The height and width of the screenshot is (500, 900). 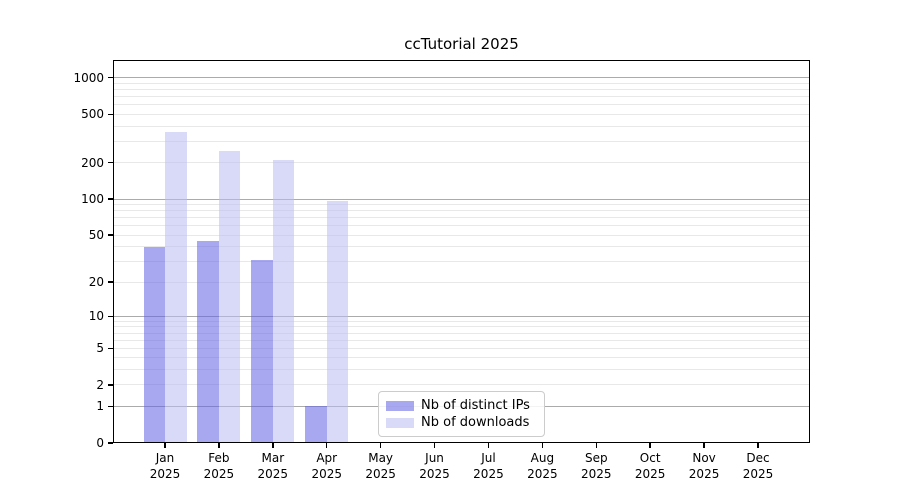 What do you see at coordinates (461, 44) in the screenshot?
I see `chart-title: ccTutorial 2025` at bounding box center [461, 44].